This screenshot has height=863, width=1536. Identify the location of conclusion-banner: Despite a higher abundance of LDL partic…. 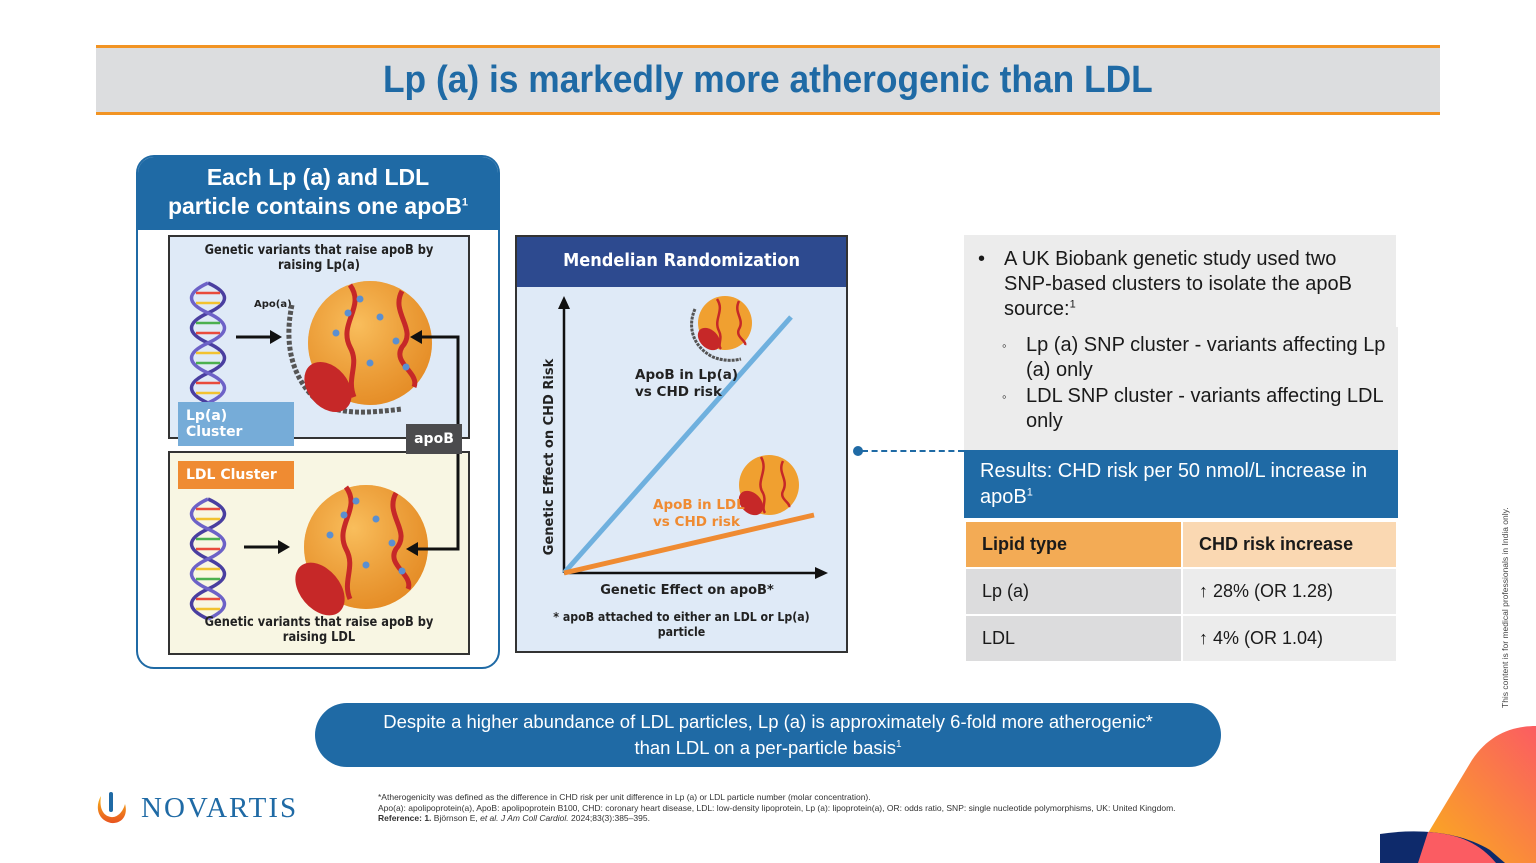
(768, 735).